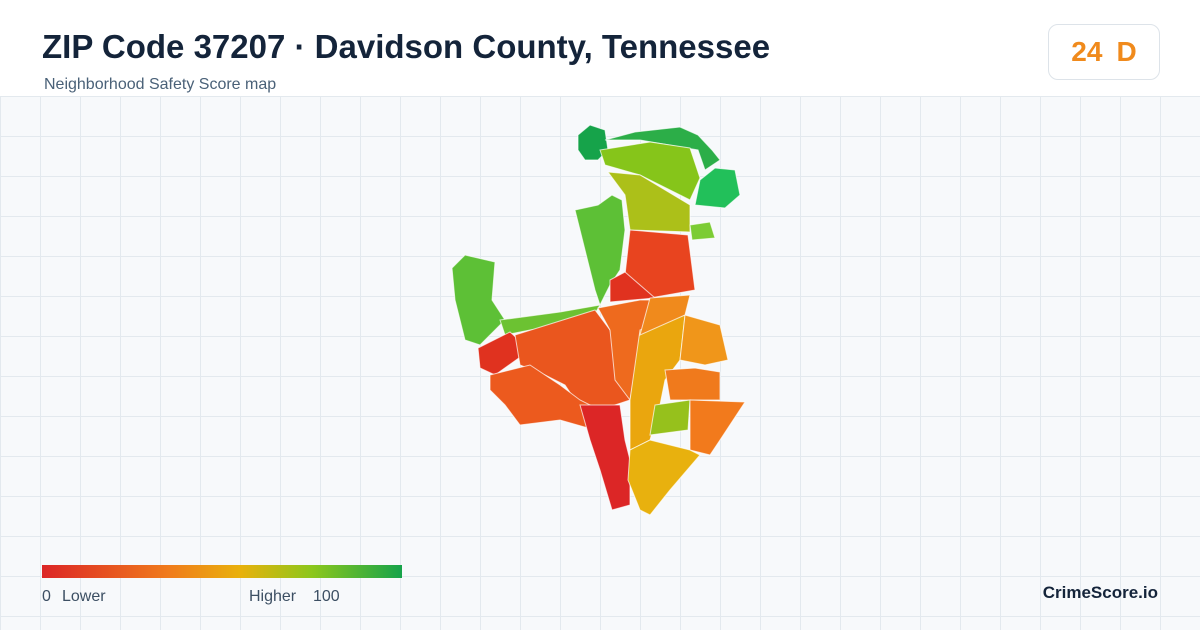 This screenshot has height=630, width=1200. What do you see at coordinates (273, 596) in the screenshot?
I see `legend-max-label: Higher` at bounding box center [273, 596].